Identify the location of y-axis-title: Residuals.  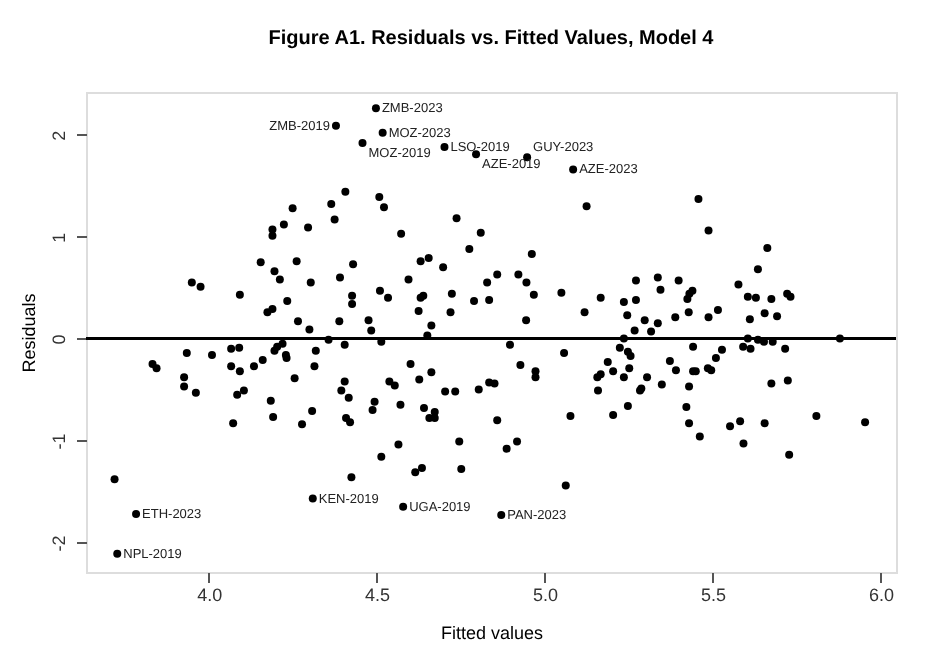
(29, 332).